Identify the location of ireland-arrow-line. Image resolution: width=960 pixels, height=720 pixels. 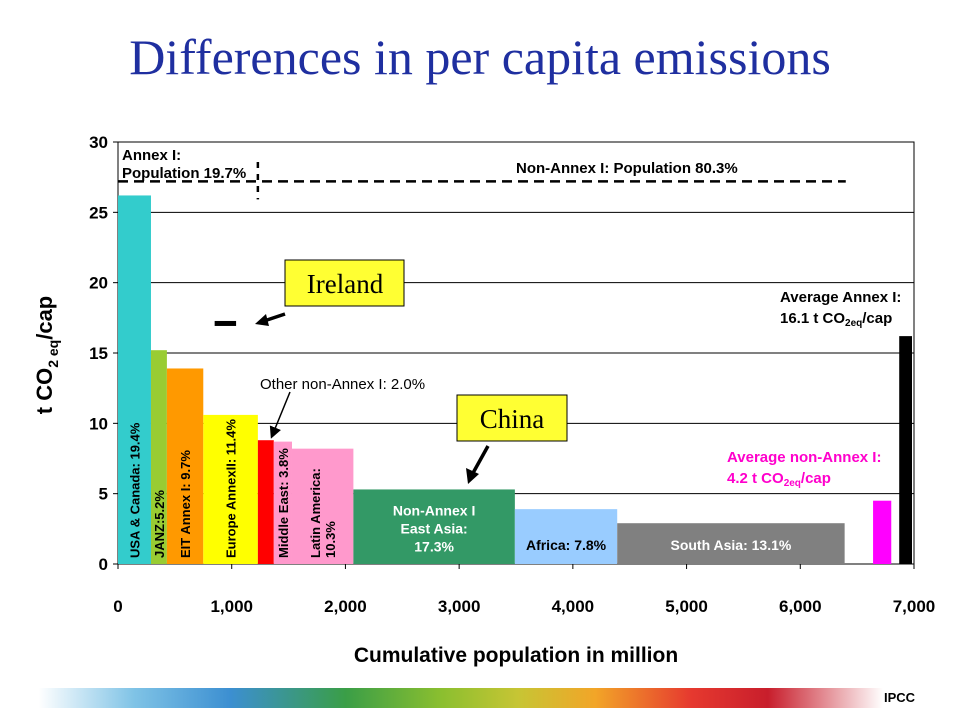
(274, 317).